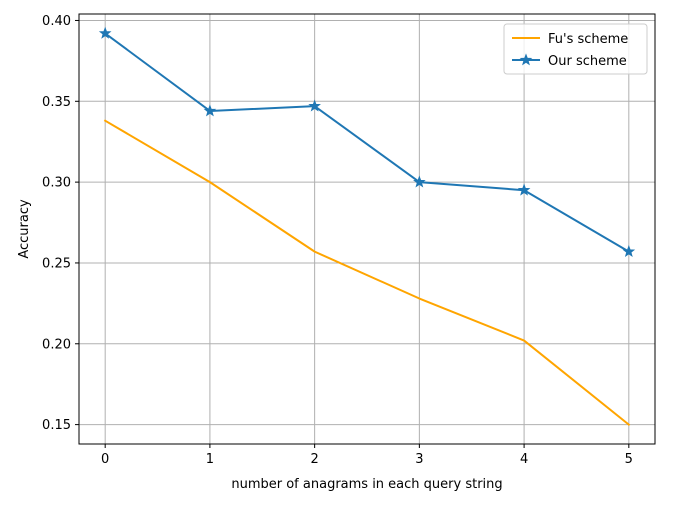  What do you see at coordinates (588, 39) in the screenshot?
I see `legend-label: Fu's scheme` at bounding box center [588, 39].